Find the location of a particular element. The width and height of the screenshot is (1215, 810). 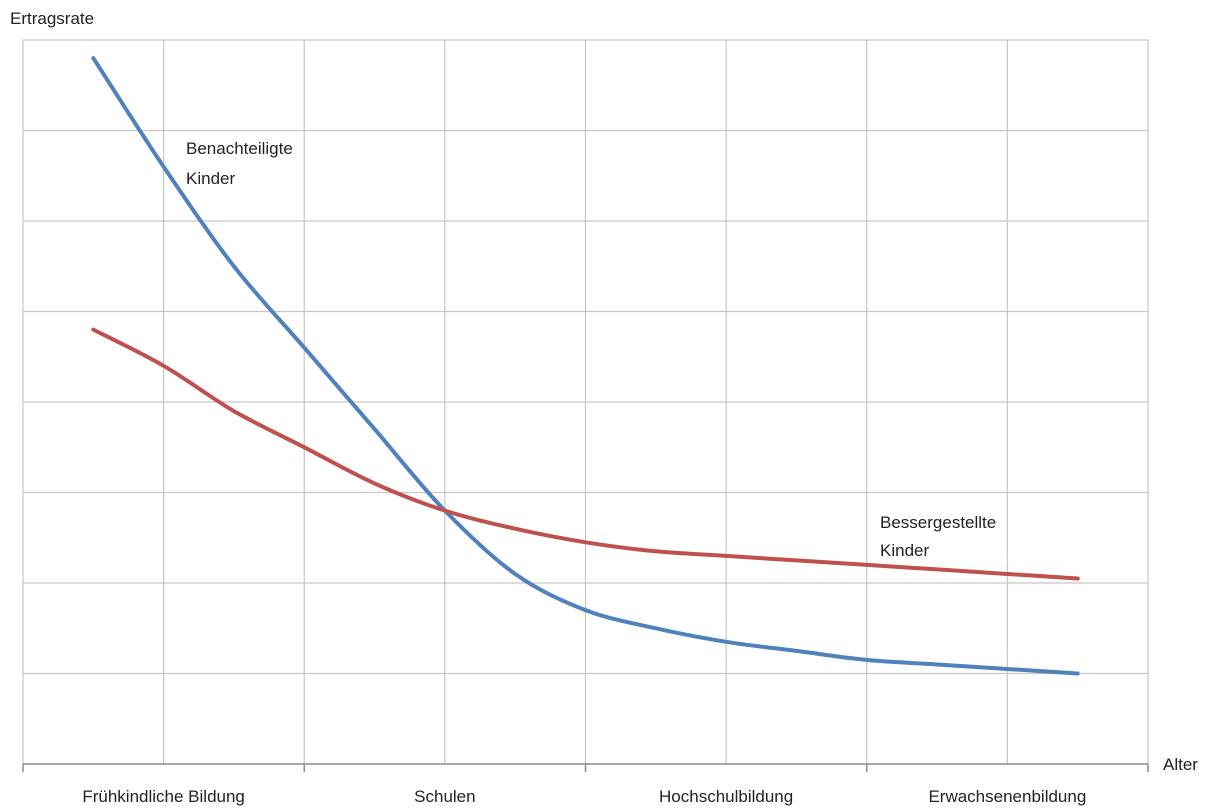

series-annotation: Bessergestellte is located at coordinates (938, 522).